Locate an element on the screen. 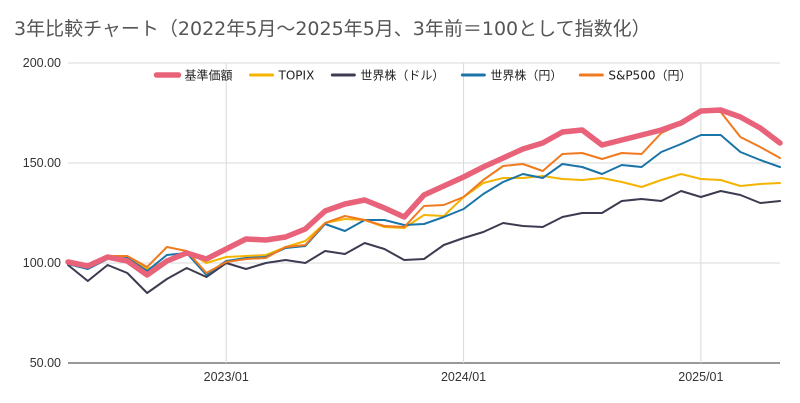 The image size is (800, 403). y-tick-label: 100.00 is located at coordinates (42, 263).